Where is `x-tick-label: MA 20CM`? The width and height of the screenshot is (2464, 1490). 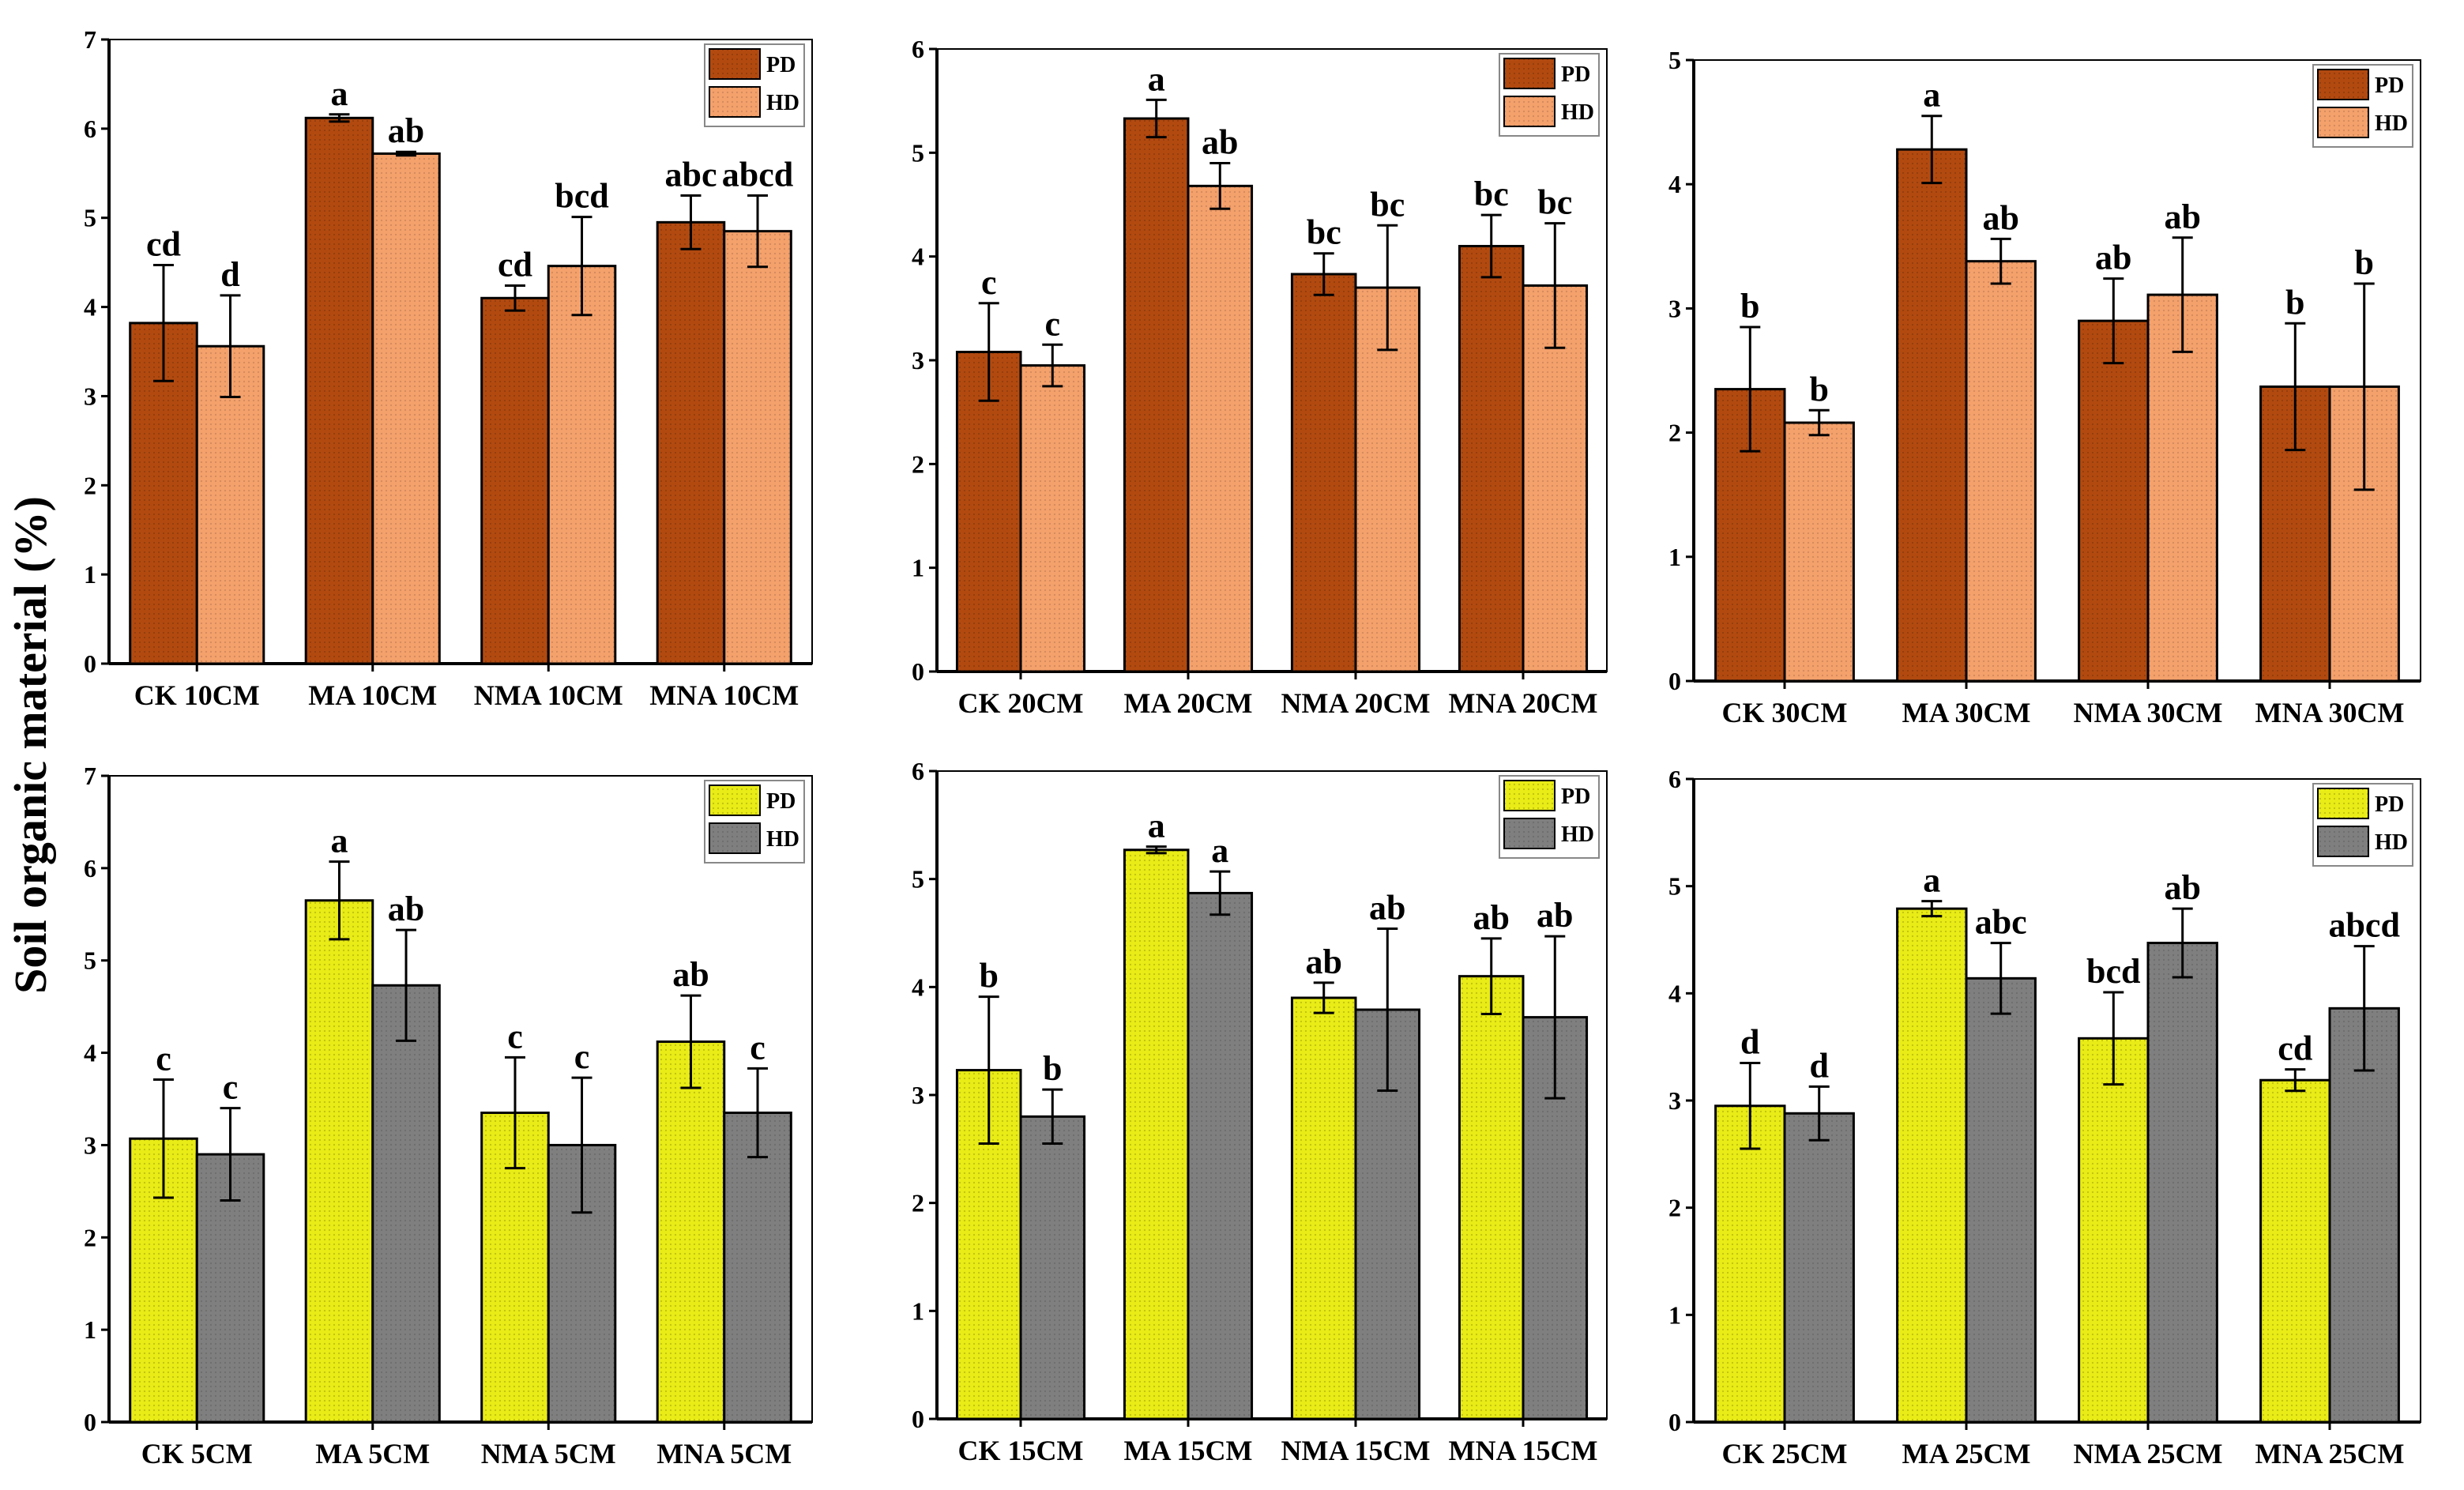 x-tick-label: MA 20CM is located at coordinates (1188, 703).